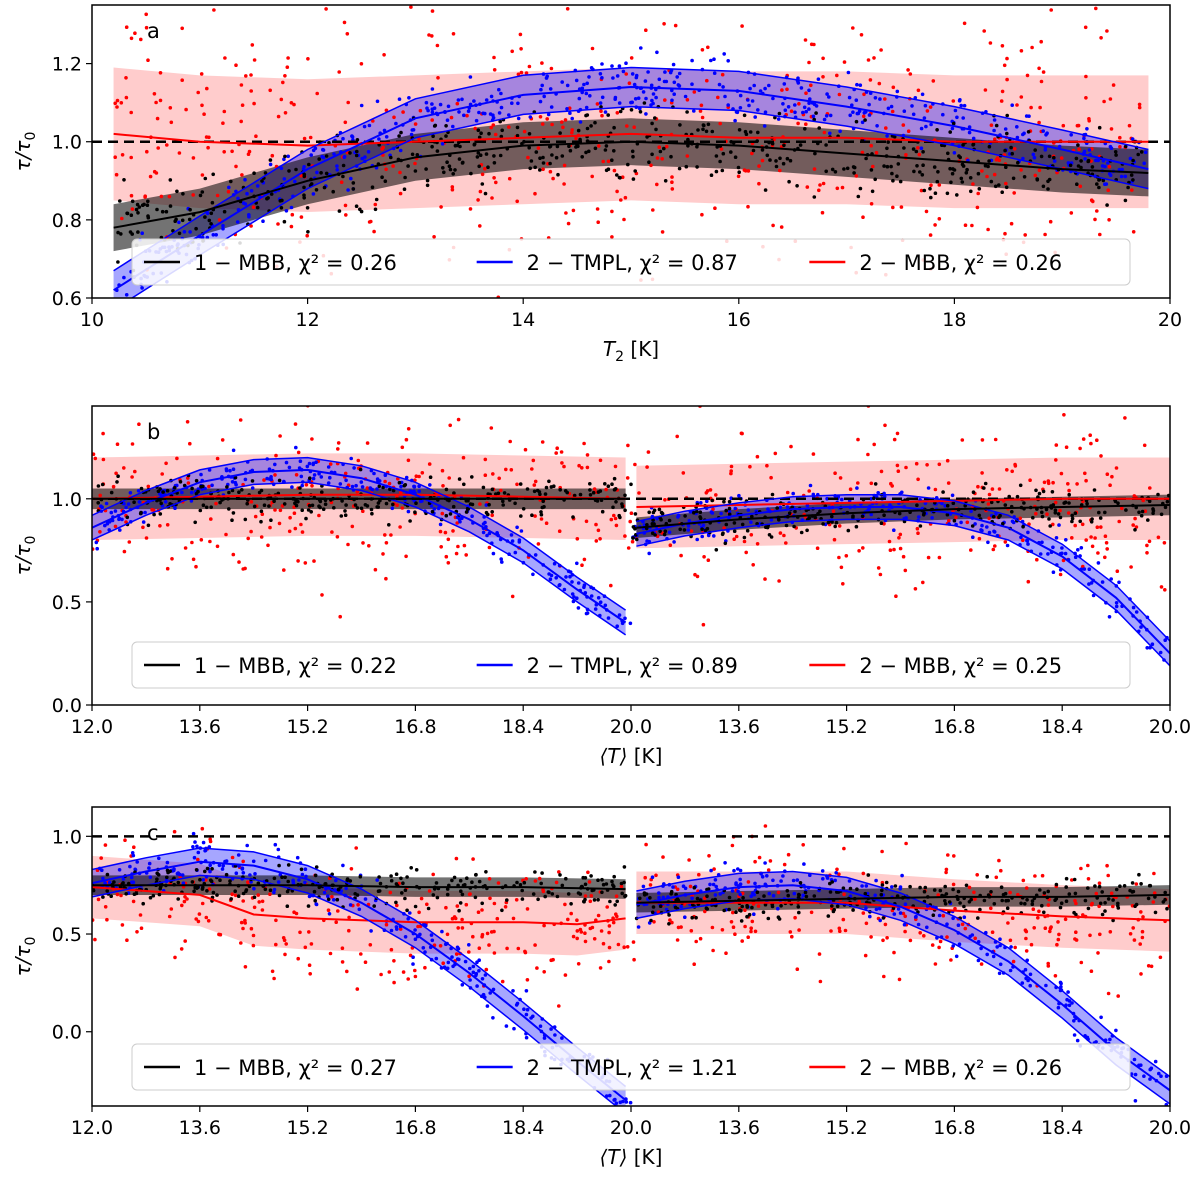 Image resolution: width=1200 pixels, height=1180 pixels. Describe the element at coordinates (67, 500) in the screenshot. I see `y-tick-label: 1.0` at that location.